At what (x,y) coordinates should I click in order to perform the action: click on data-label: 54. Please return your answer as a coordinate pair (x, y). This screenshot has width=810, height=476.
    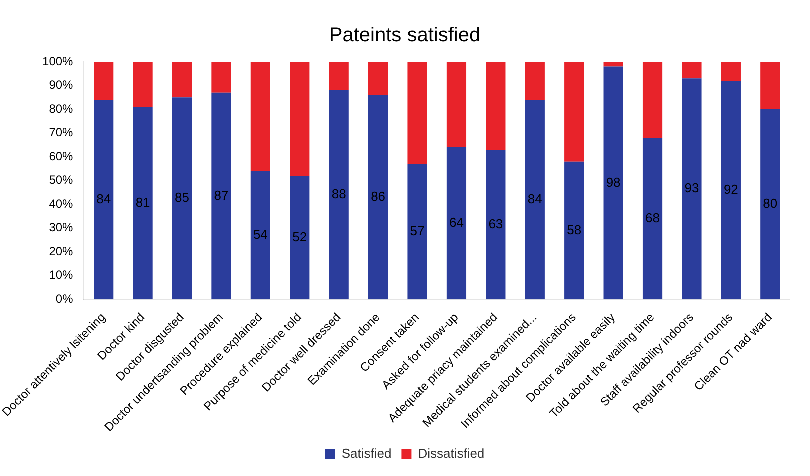
    Looking at the image, I should click on (260, 234).